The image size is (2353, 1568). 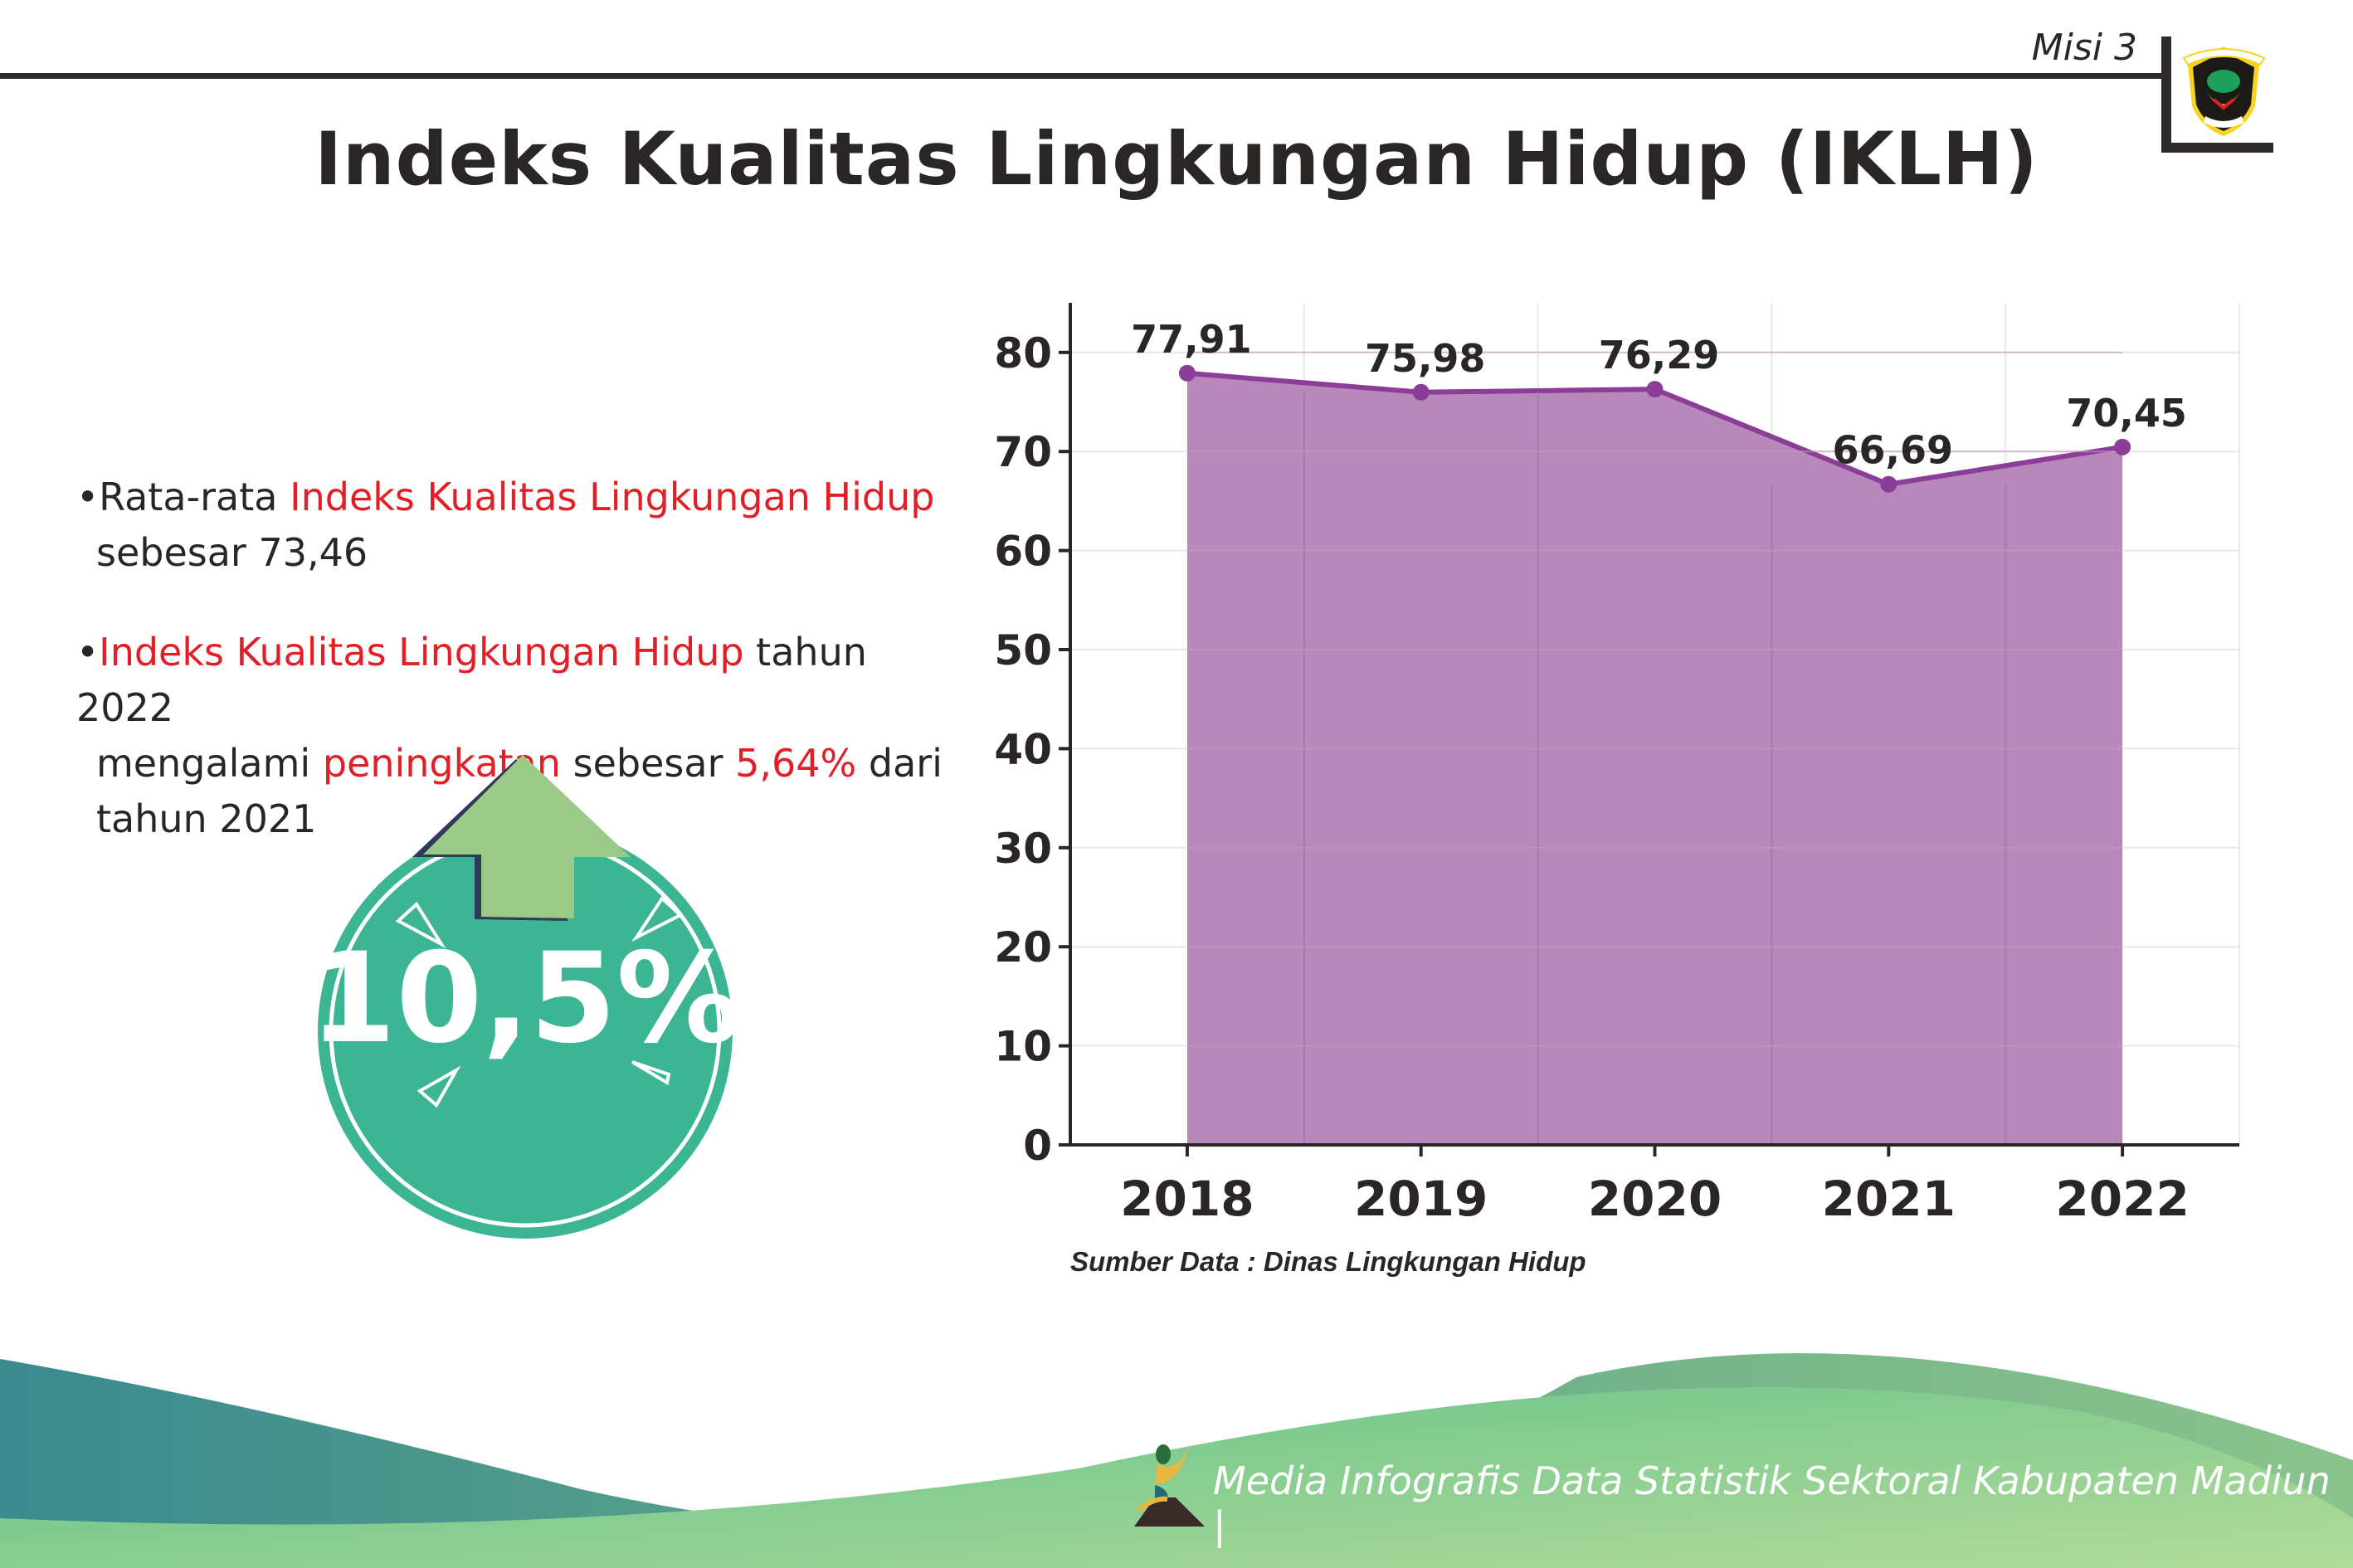 I want to click on sparkle-triangles, so click(x=539, y=1001).